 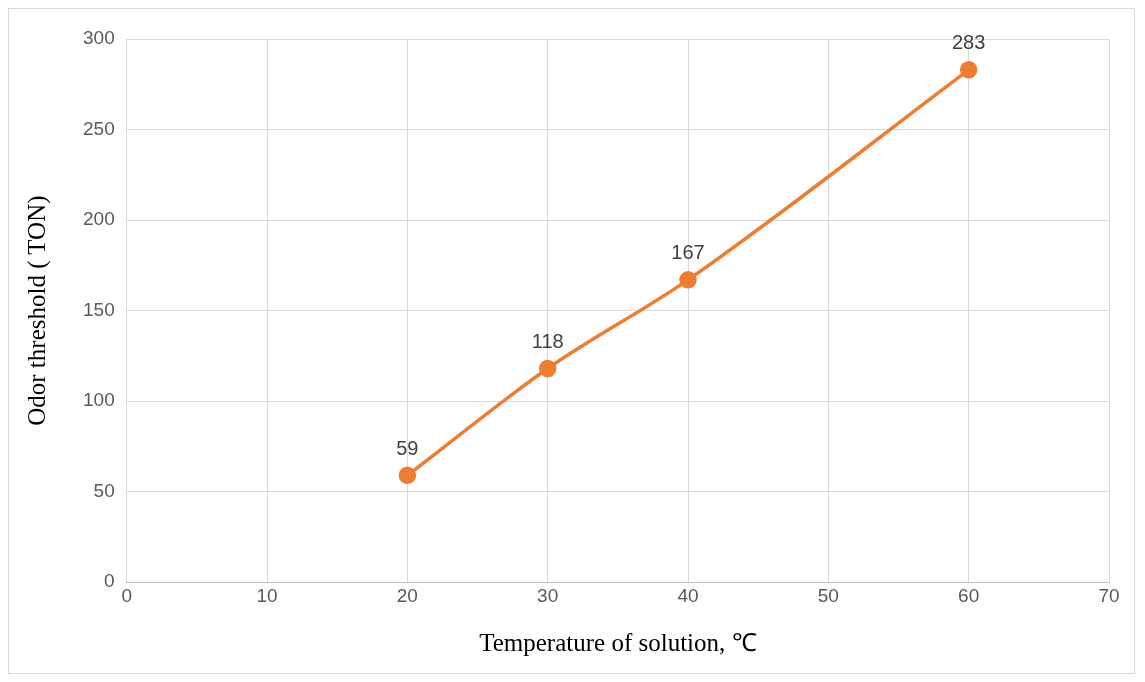 What do you see at coordinates (126, 595) in the screenshot?
I see `x-tick-label: 0` at bounding box center [126, 595].